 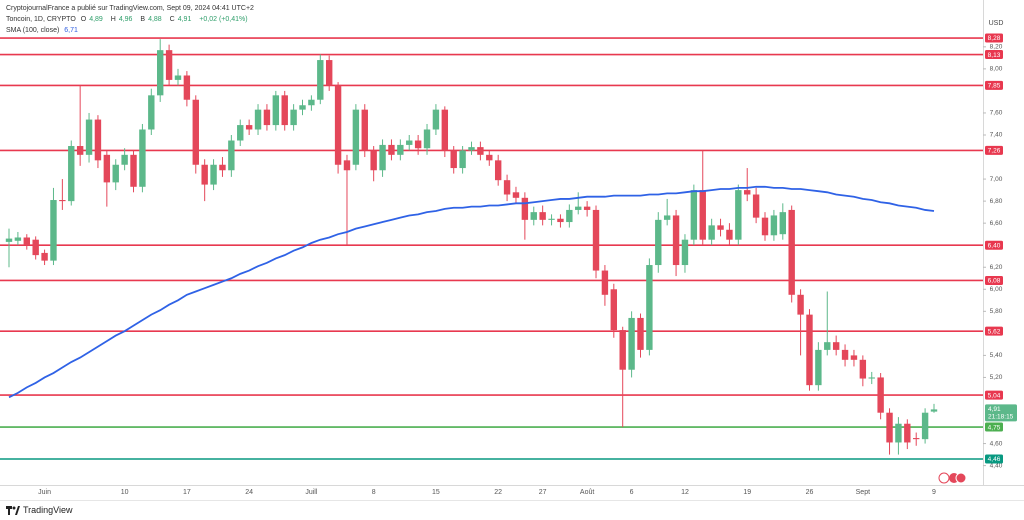 I want to click on x-tick-label: 15, so click(x=436, y=492).